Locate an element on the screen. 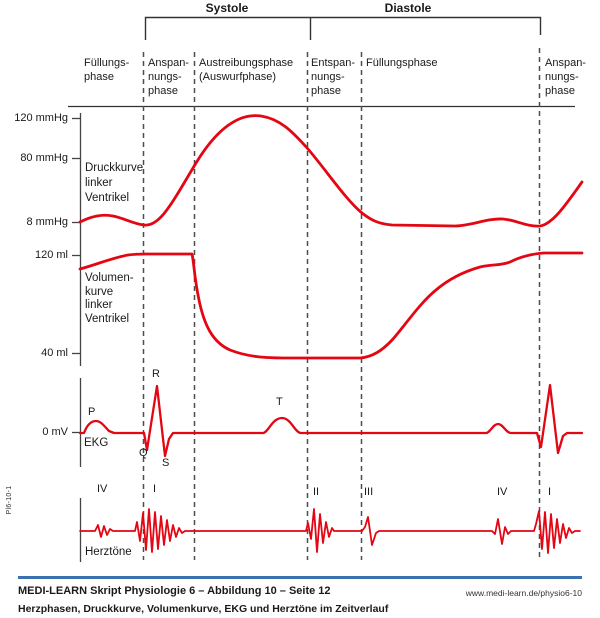  figure-code-label: Pl6-10-1 is located at coordinates (9, 500).